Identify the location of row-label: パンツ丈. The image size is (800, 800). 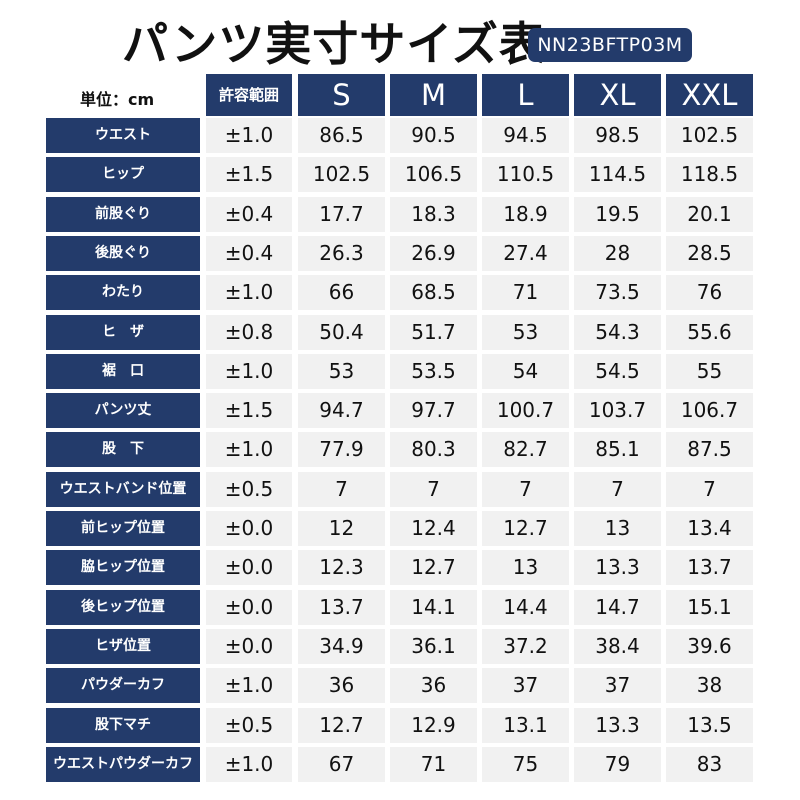
(123, 410).